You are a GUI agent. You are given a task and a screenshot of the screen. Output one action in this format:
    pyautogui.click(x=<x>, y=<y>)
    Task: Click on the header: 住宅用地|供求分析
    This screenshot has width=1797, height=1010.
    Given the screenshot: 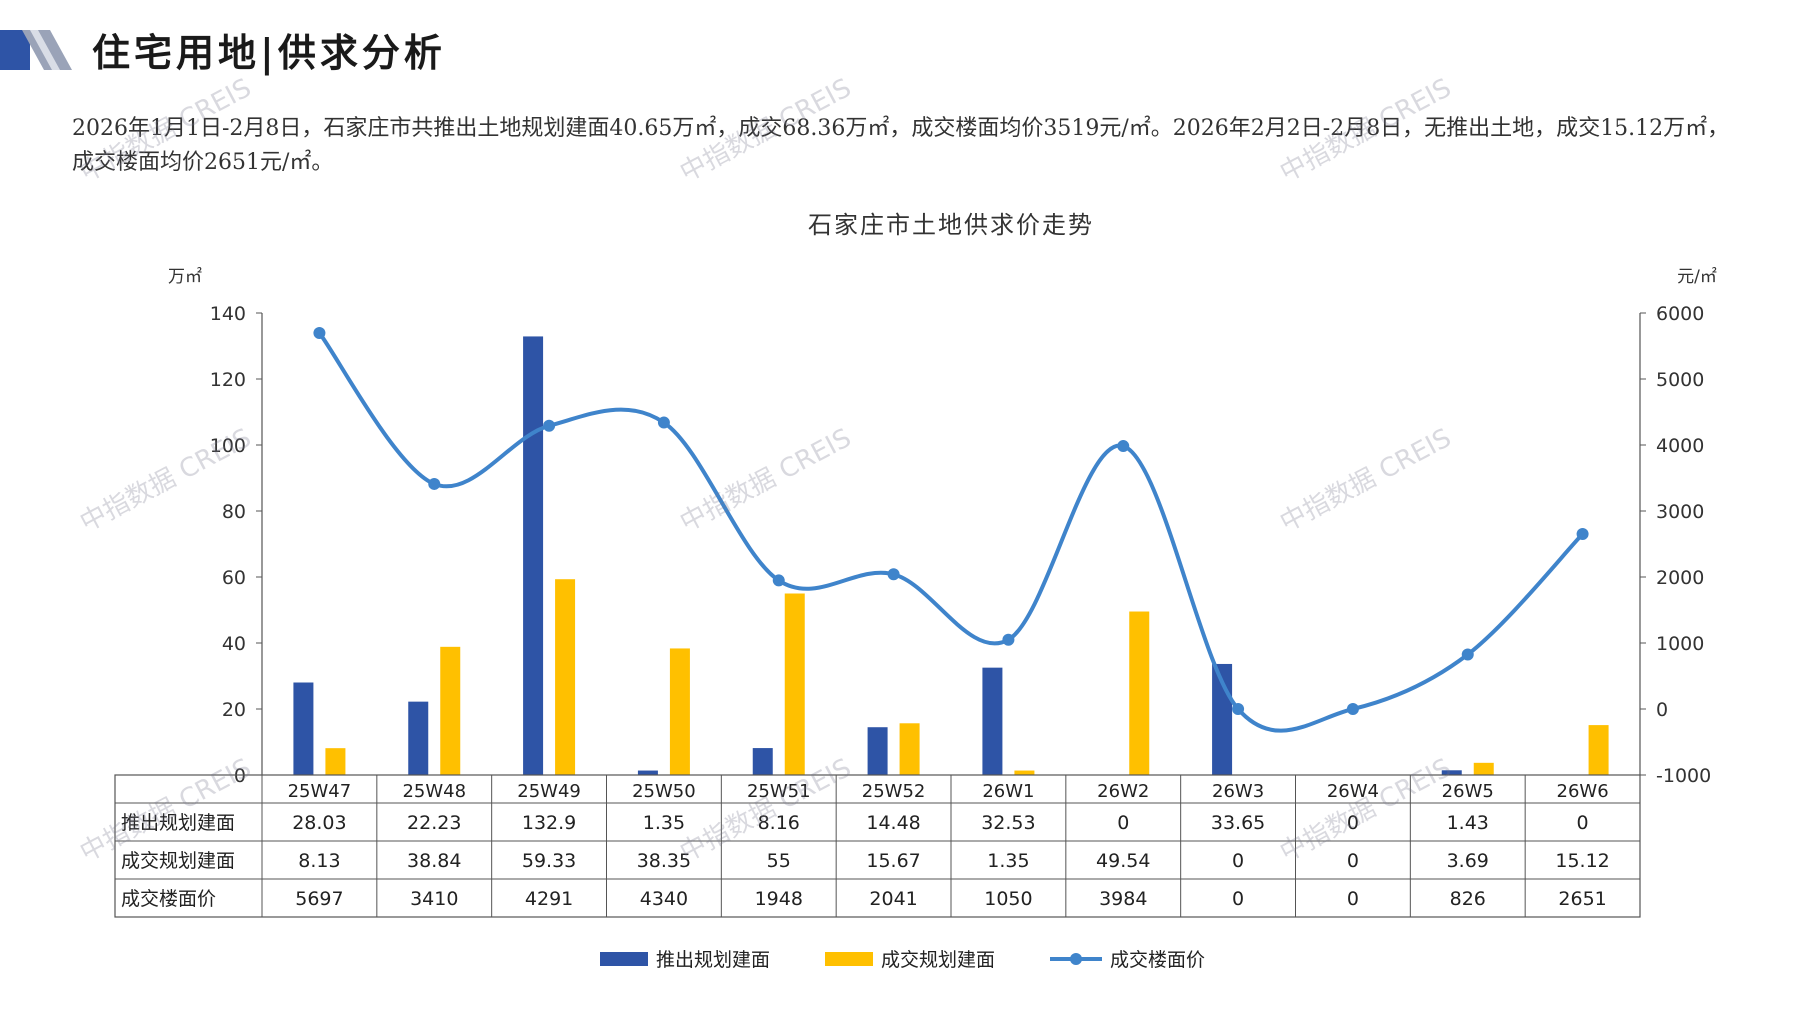 What is the action you would take?
    pyautogui.click(x=898, y=55)
    